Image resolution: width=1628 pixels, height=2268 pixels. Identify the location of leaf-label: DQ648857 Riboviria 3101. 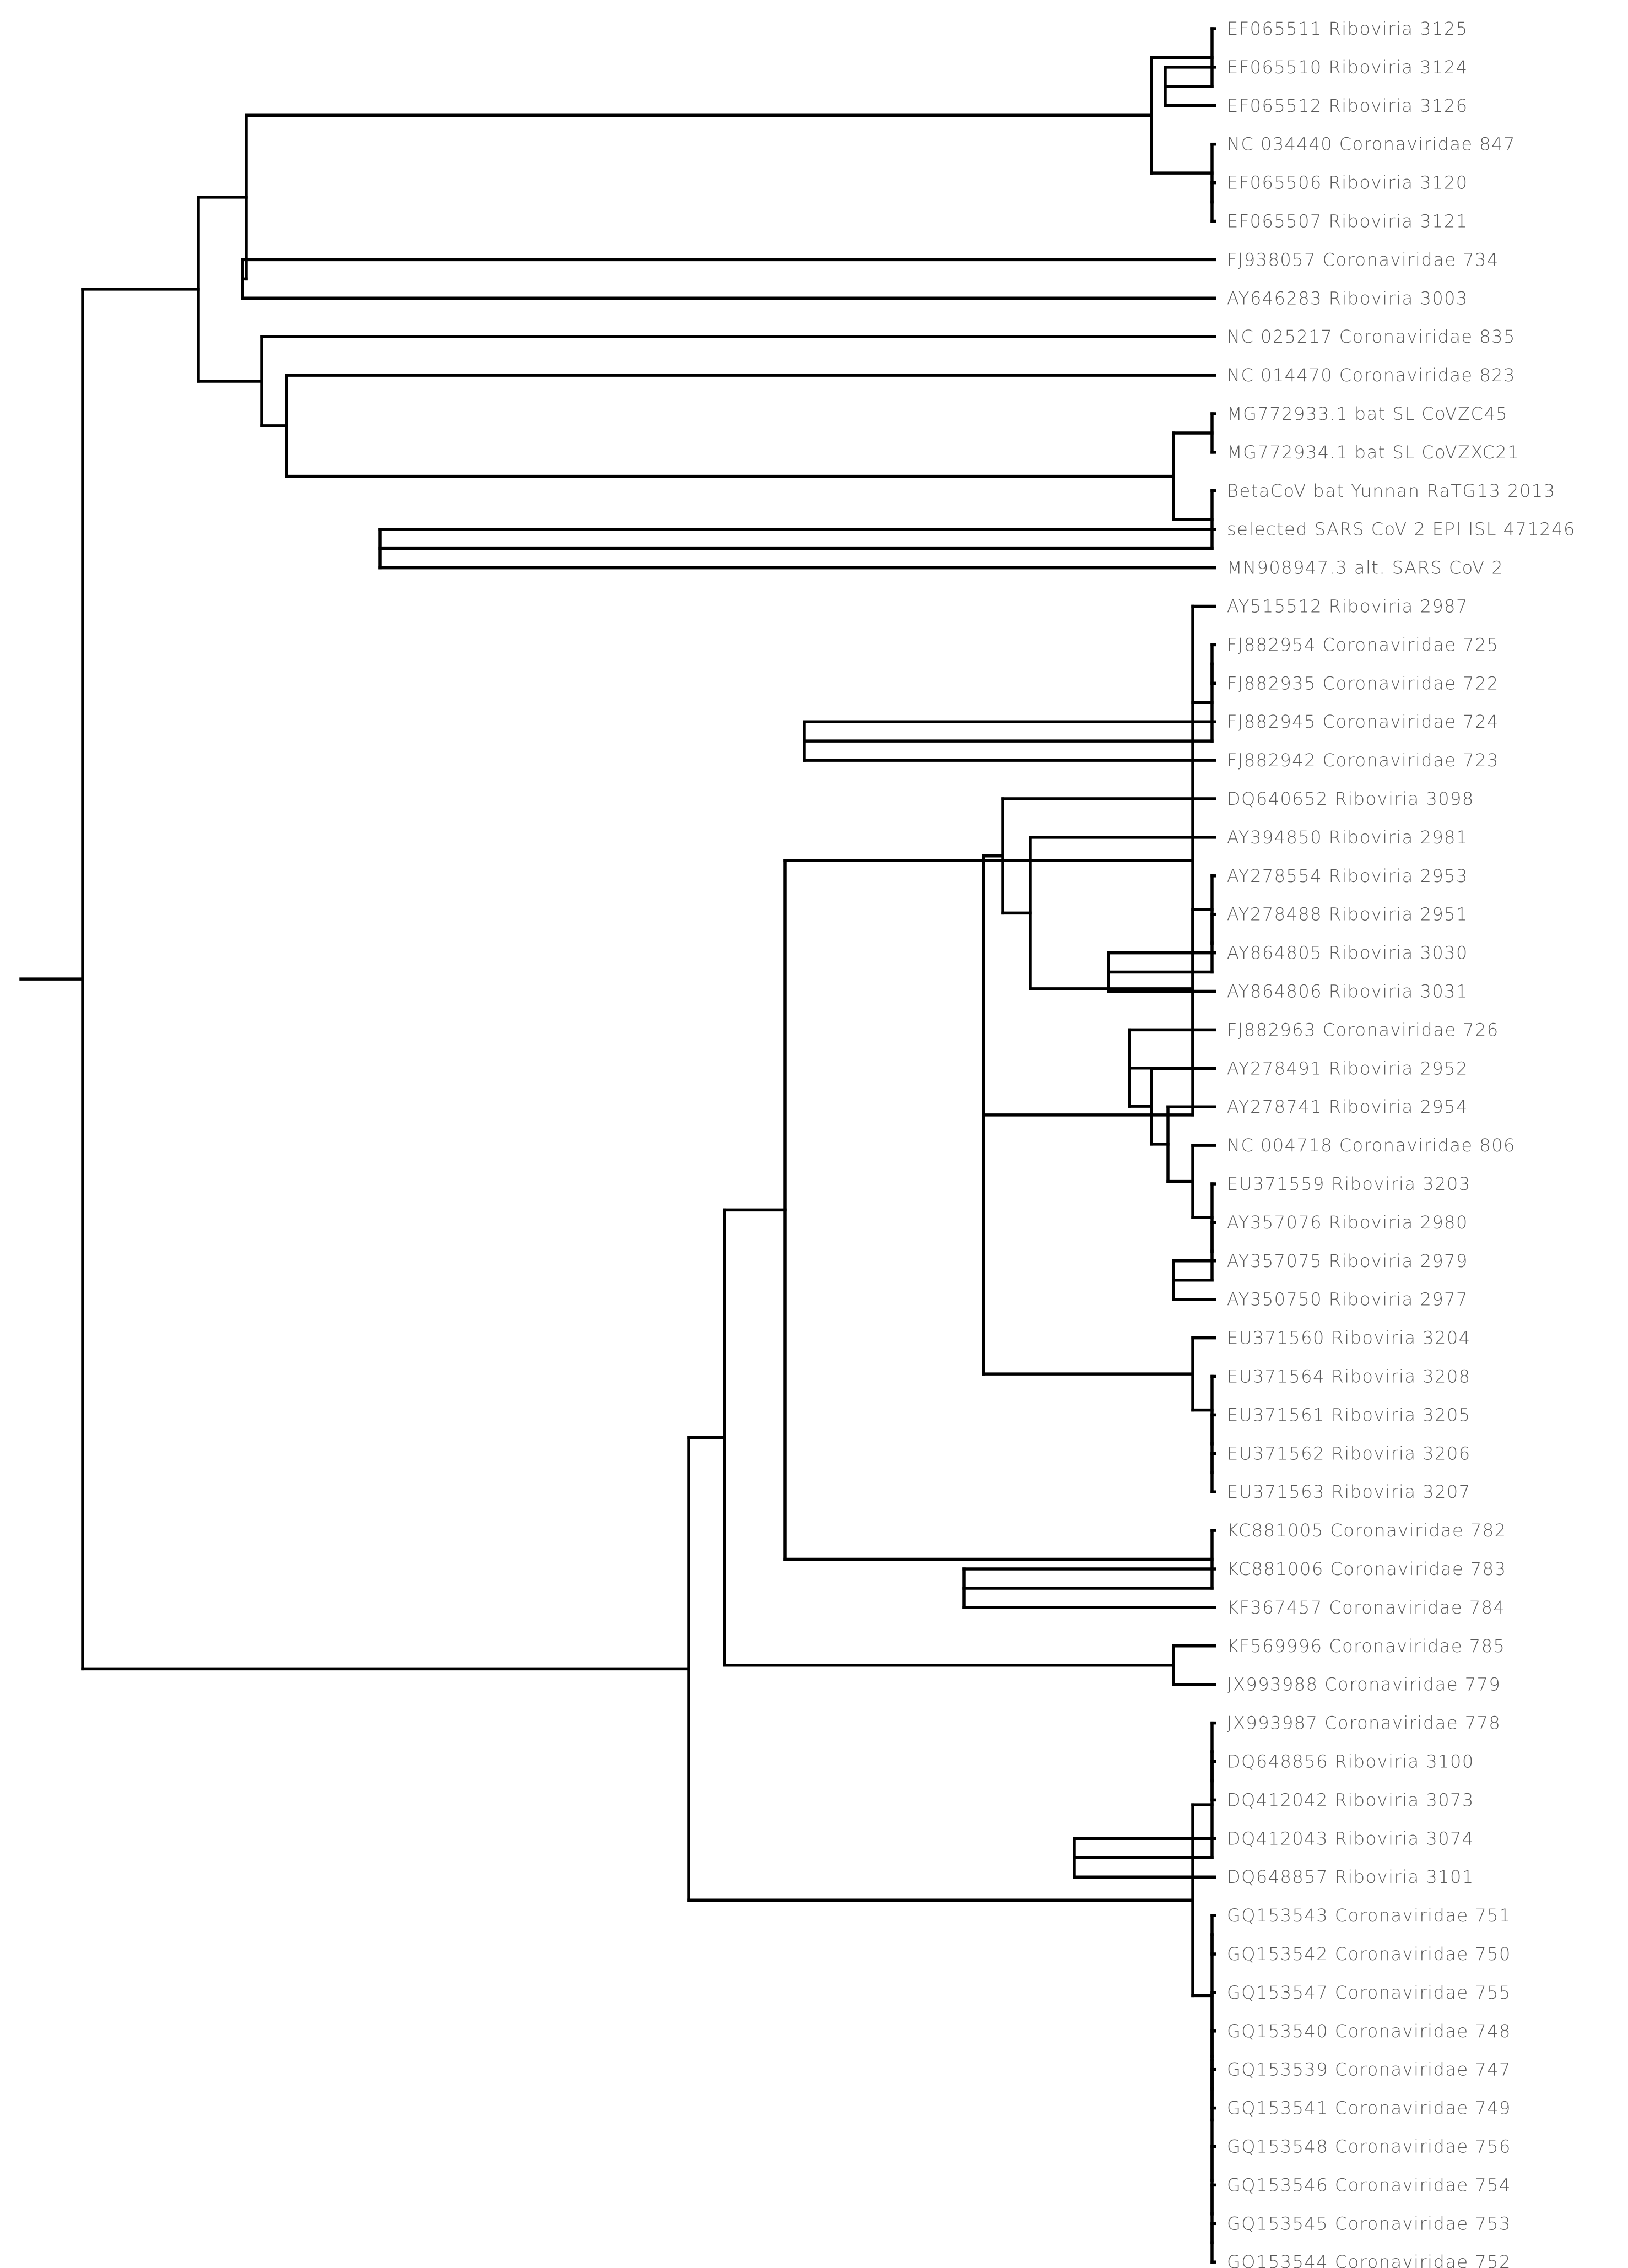
(1350, 1876).